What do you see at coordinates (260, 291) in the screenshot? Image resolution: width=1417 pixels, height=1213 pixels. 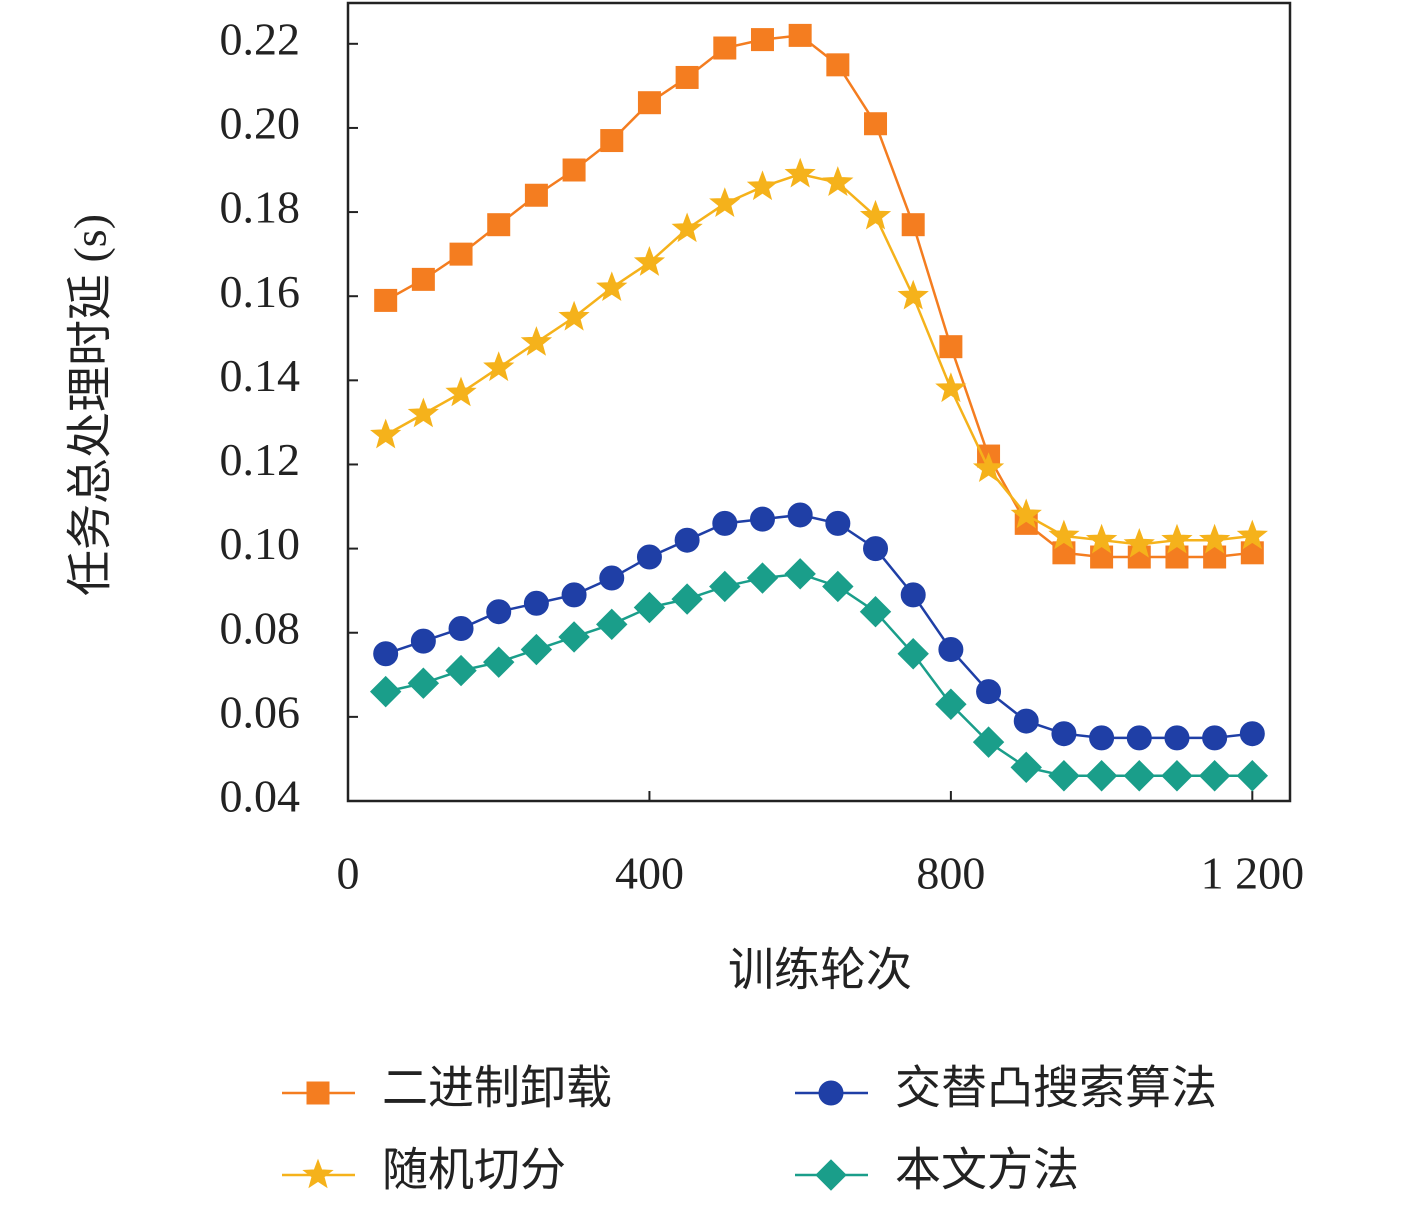 I see `y-tick-label: 0.16` at bounding box center [260, 291].